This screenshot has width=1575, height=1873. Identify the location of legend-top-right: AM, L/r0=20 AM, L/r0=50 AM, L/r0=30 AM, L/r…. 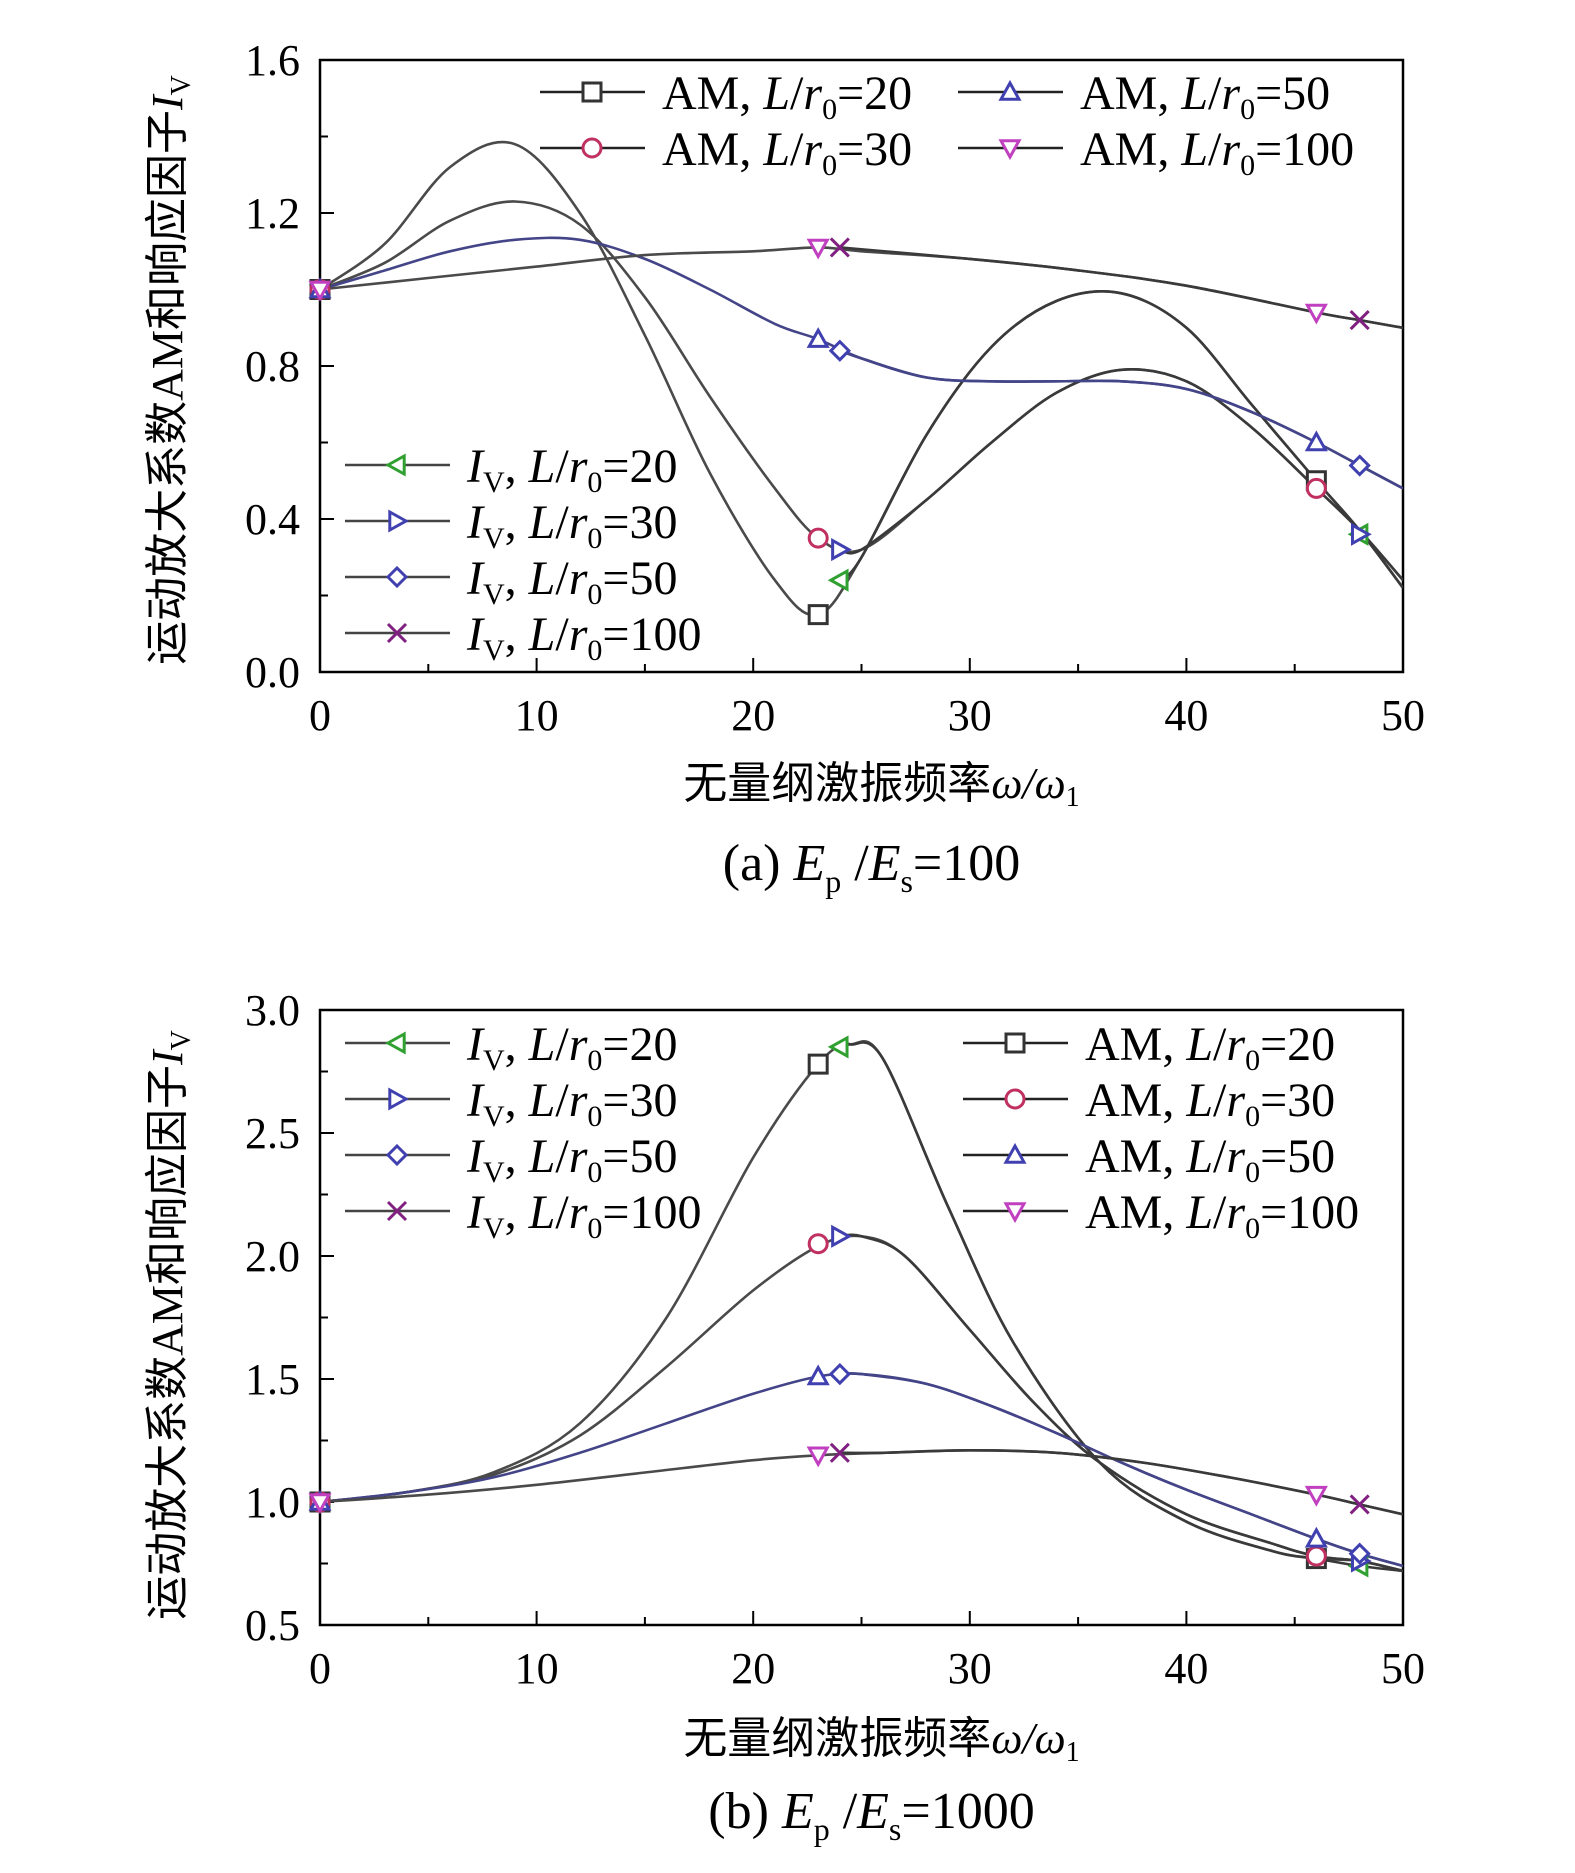
(947, 124).